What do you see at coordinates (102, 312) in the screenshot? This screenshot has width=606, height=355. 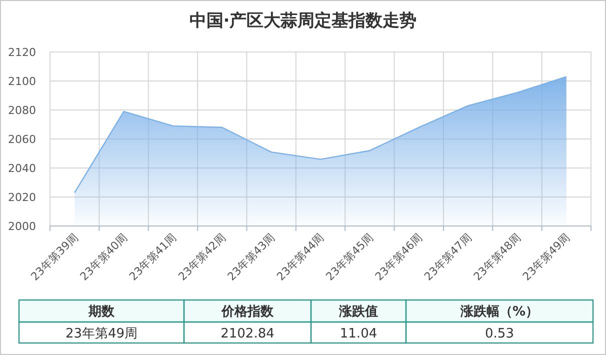 I see `text: 期数` at bounding box center [102, 312].